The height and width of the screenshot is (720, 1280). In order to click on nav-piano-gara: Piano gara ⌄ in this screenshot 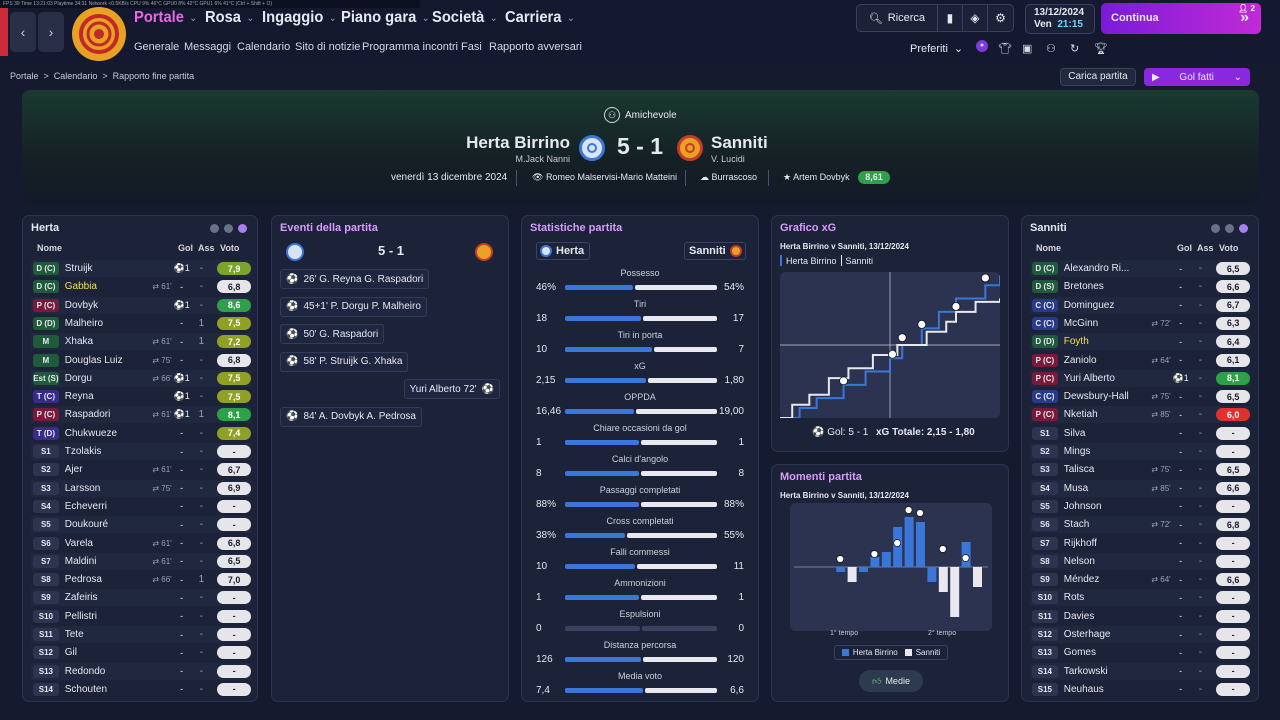, I will do `click(385, 18)`.